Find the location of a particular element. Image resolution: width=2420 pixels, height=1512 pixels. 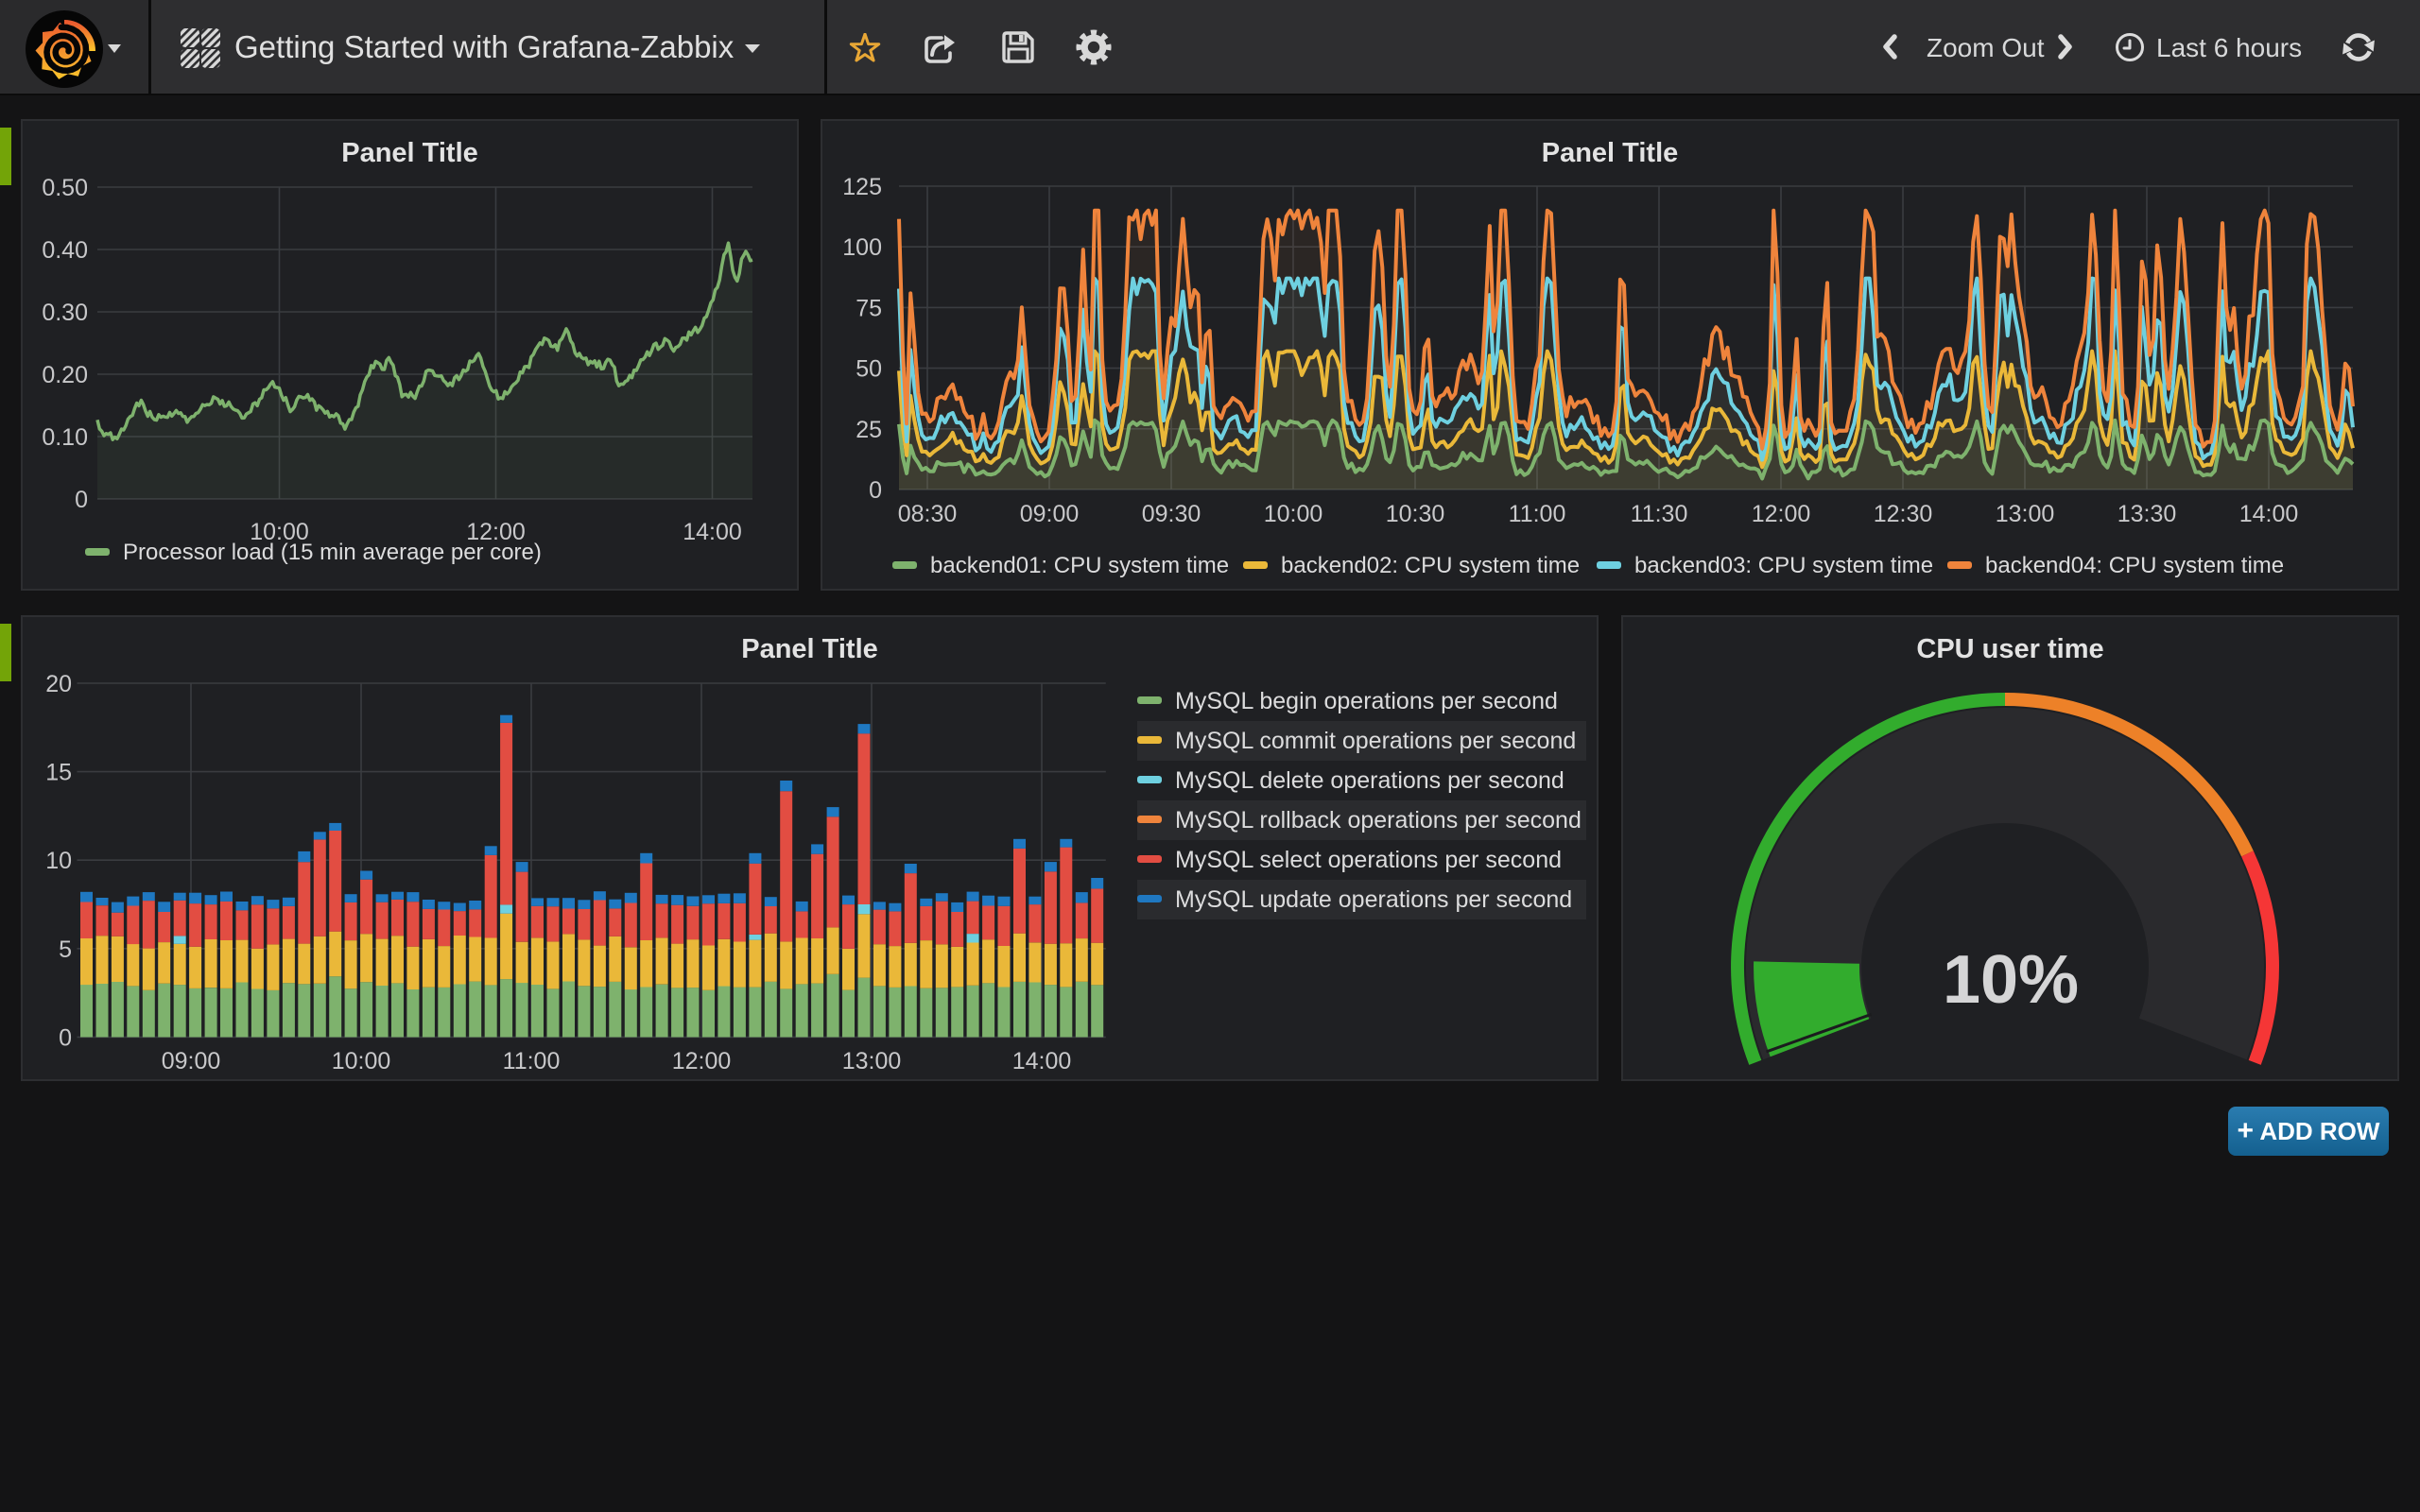

svg-text: 125 is located at coordinates (862, 187).